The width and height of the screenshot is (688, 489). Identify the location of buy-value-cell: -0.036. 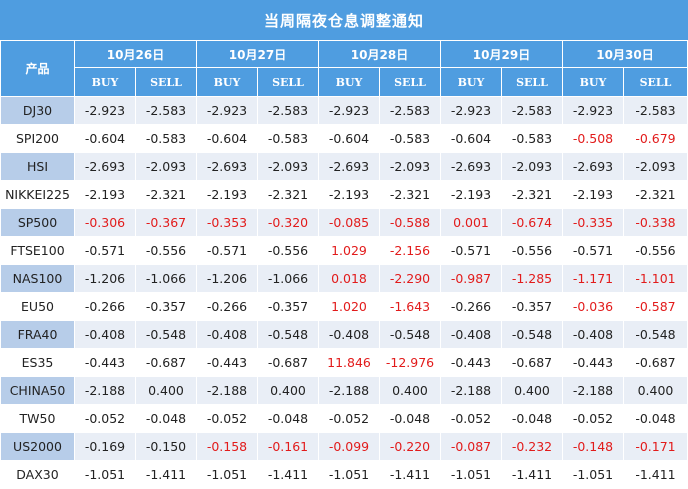
(593, 306).